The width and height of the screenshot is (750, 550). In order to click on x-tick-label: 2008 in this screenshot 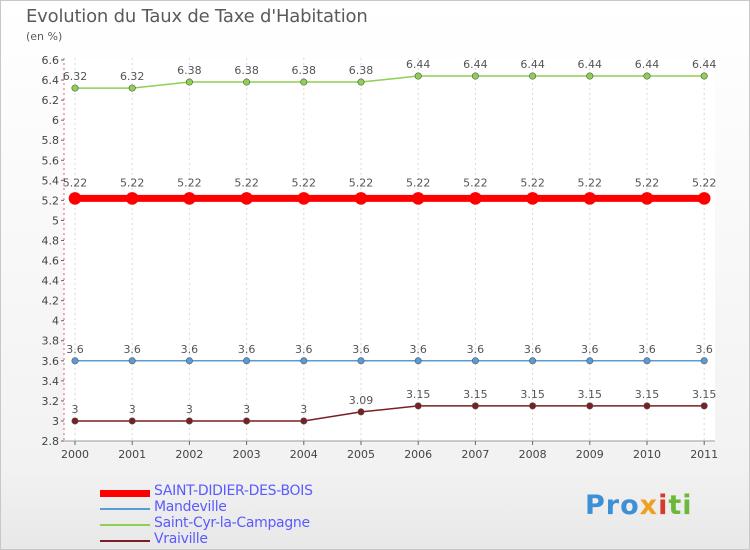, I will do `click(533, 454)`.